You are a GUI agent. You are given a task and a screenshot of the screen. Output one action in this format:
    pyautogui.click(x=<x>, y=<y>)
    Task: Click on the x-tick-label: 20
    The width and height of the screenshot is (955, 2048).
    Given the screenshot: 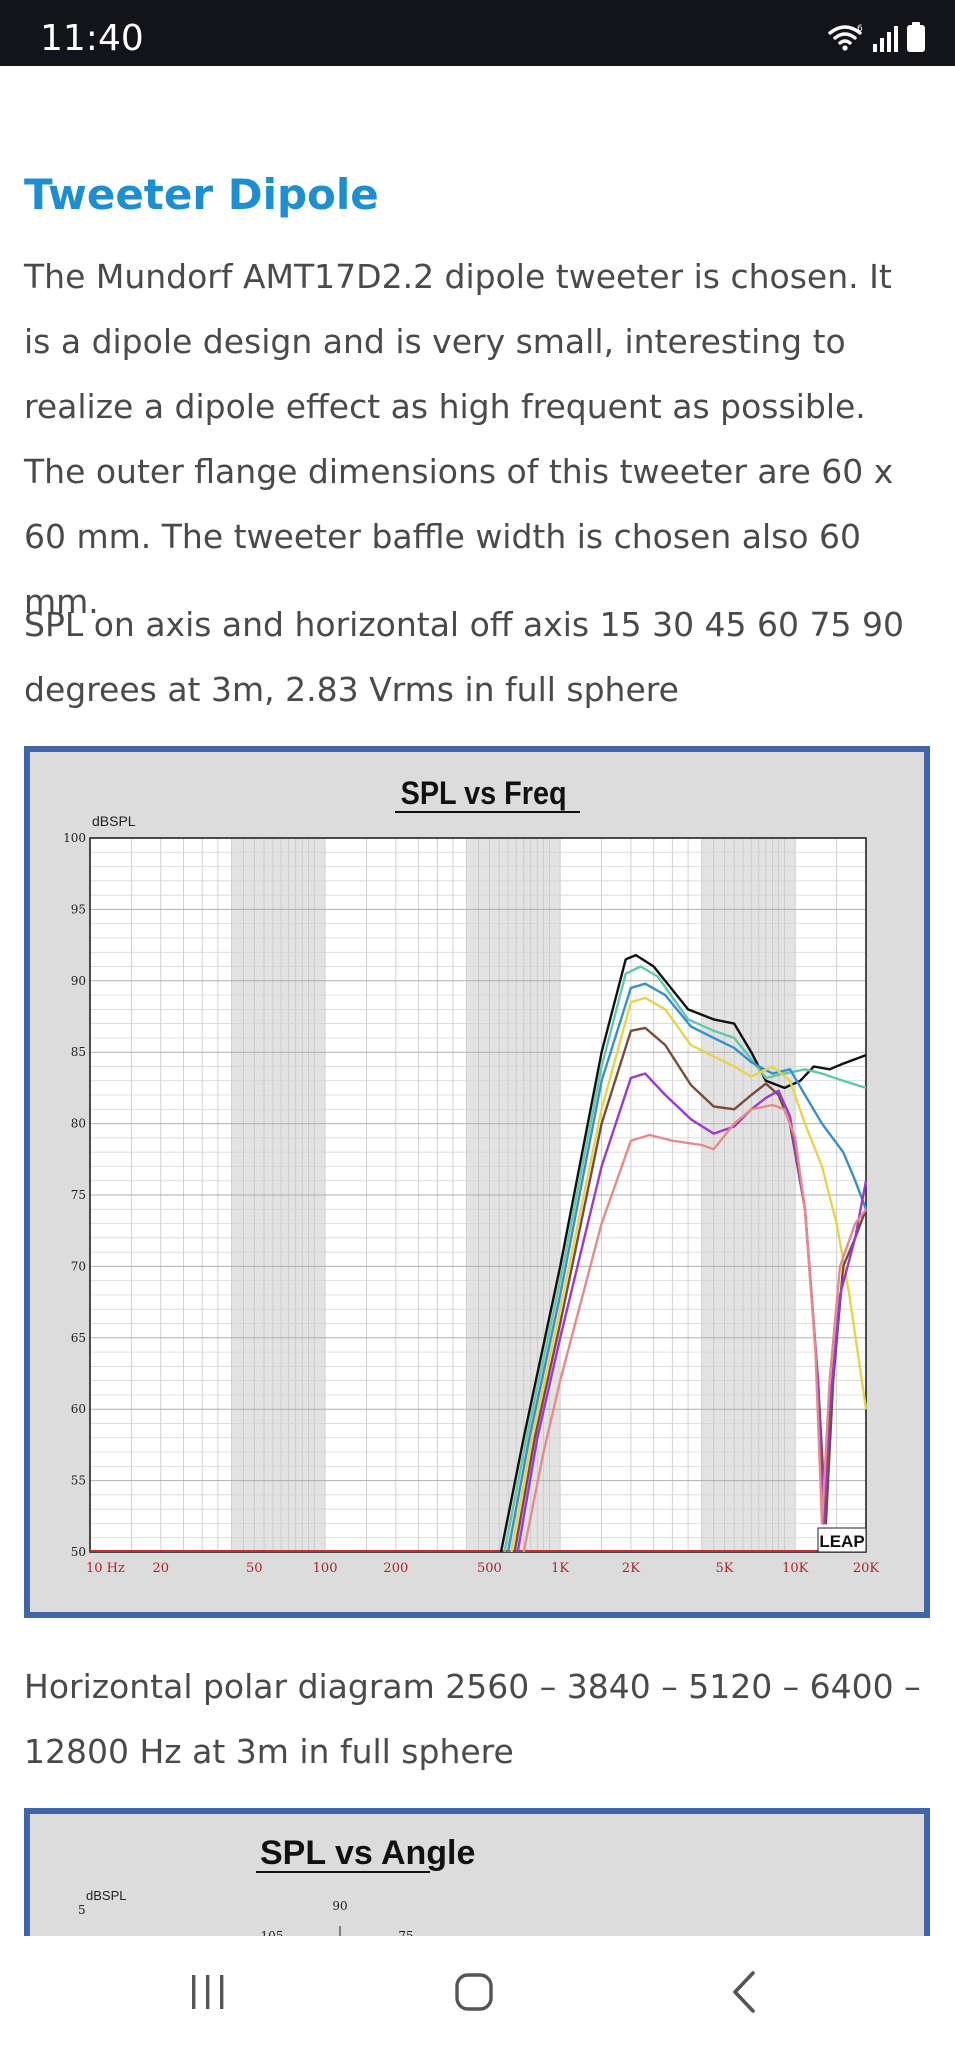 What is the action you would take?
    pyautogui.click(x=160, y=1568)
    